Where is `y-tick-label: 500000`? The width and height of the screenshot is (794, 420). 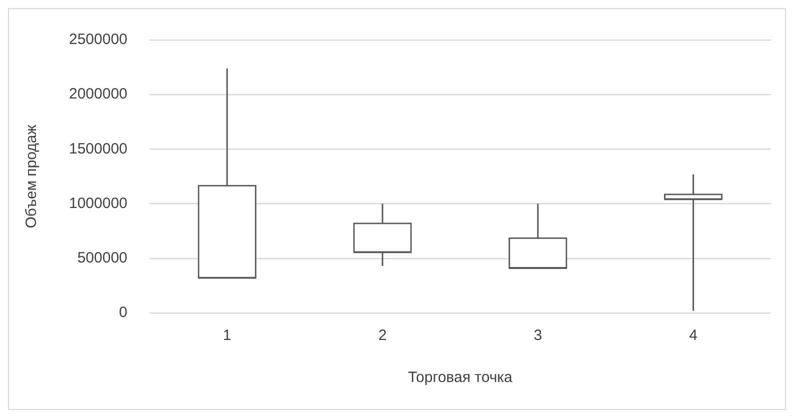 y-tick-label: 500000 is located at coordinates (102, 258).